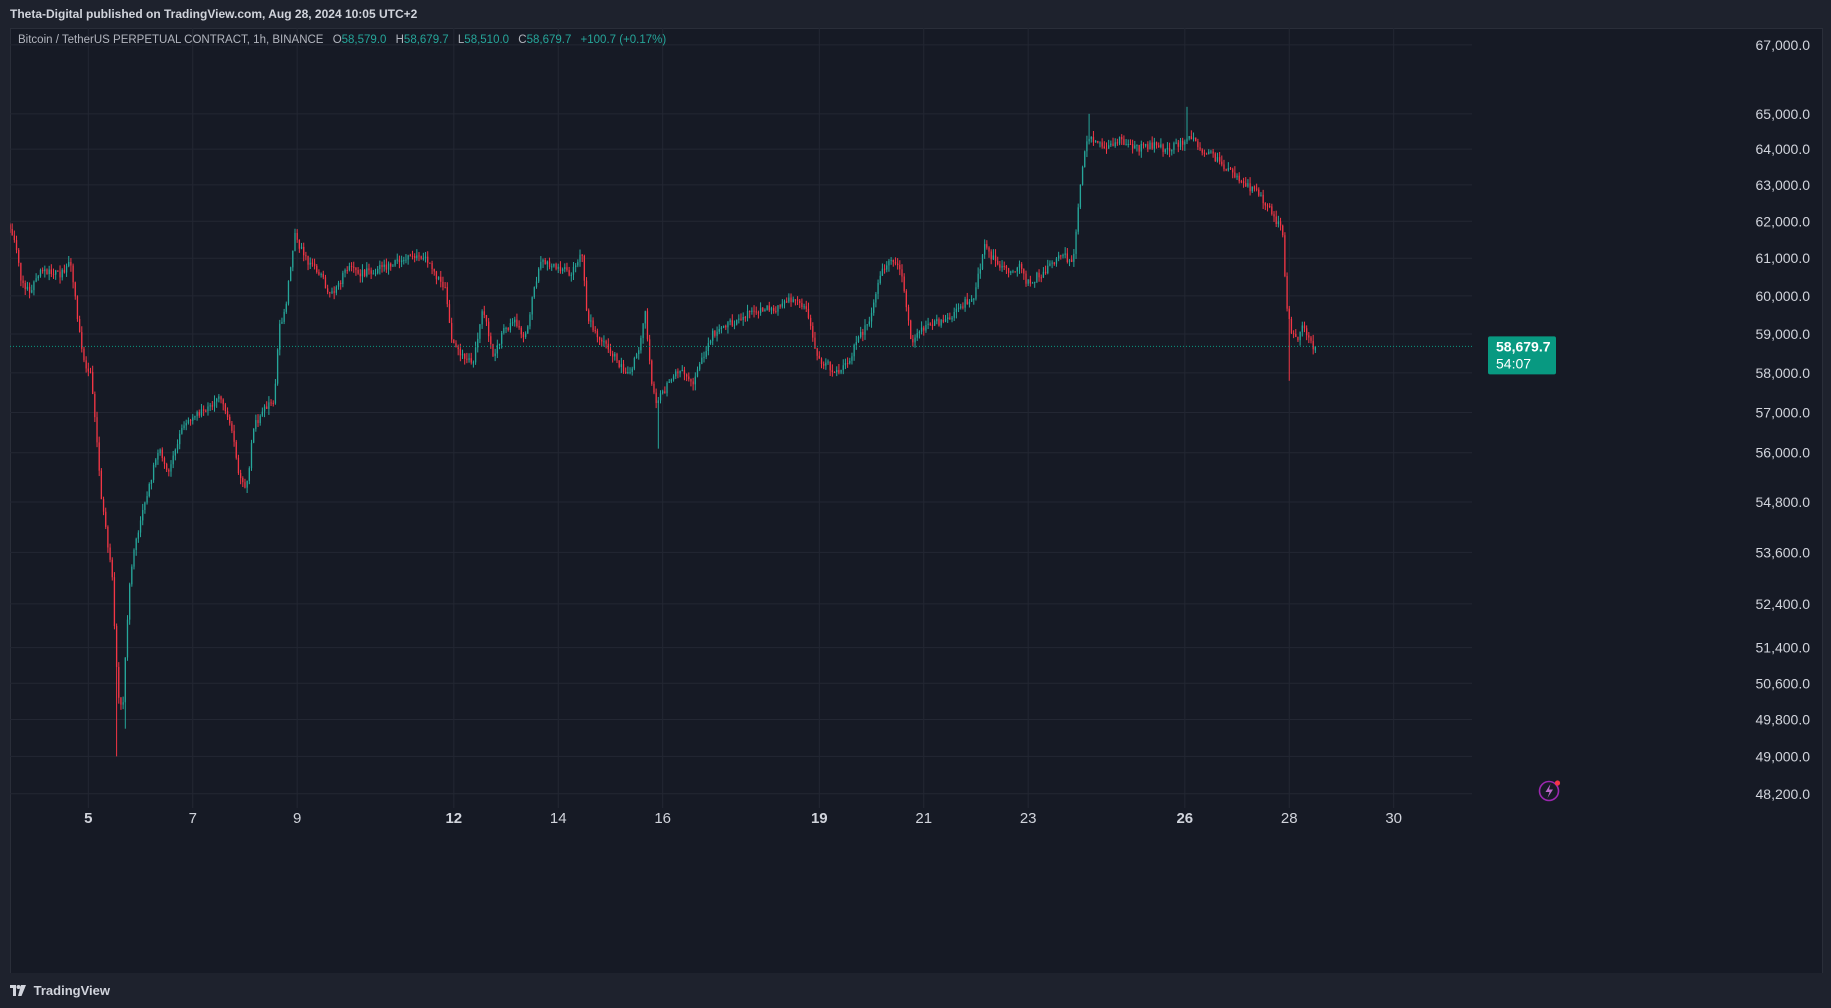 This screenshot has width=1831, height=1008. What do you see at coordinates (461, 40) in the screenshot?
I see `low-label: L` at bounding box center [461, 40].